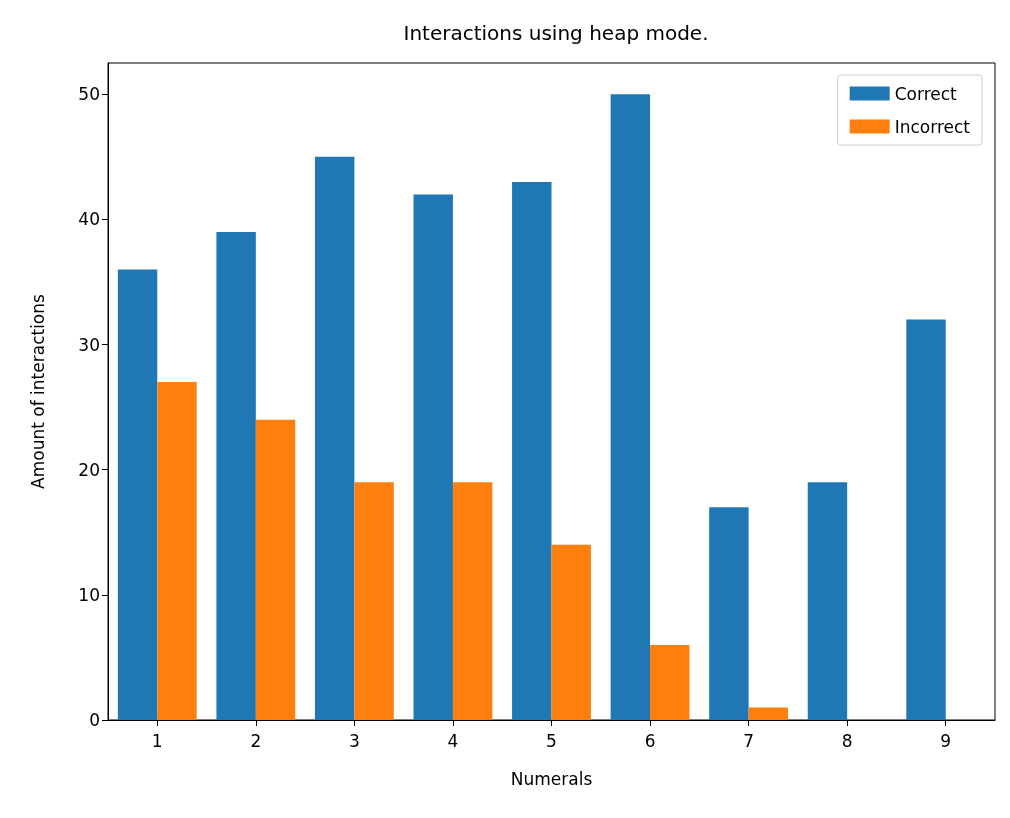 The image size is (1010, 818). I want to click on x-tick-label: 1, so click(157, 740).